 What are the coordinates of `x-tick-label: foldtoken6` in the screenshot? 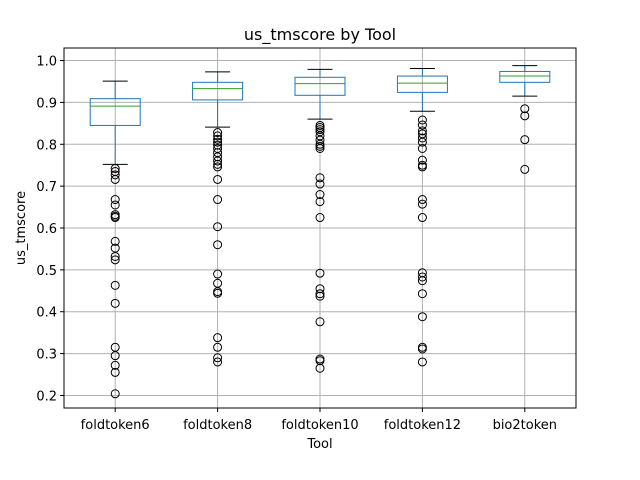 It's located at (115, 425).